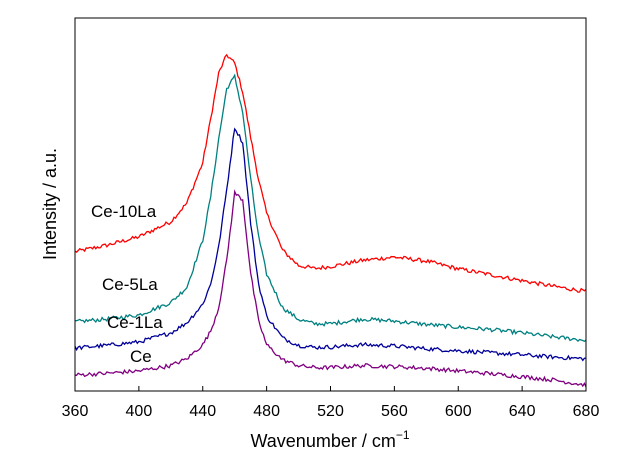 The width and height of the screenshot is (620, 465). Describe the element at coordinates (329, 439) in the screenshot. I see `x-axis-title: Wavenumber / cm−1` at that location.